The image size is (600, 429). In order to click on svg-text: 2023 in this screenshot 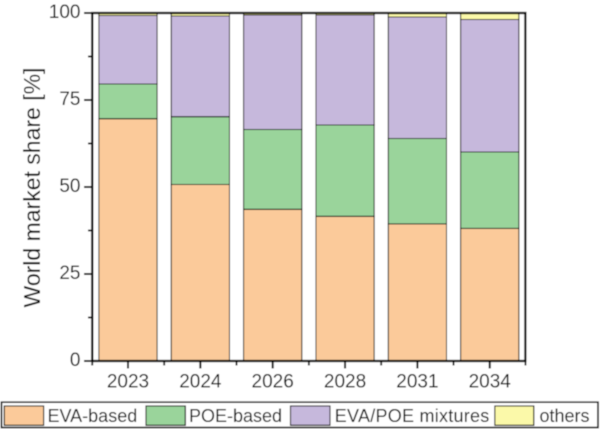, I will do `click(128, 381)`.